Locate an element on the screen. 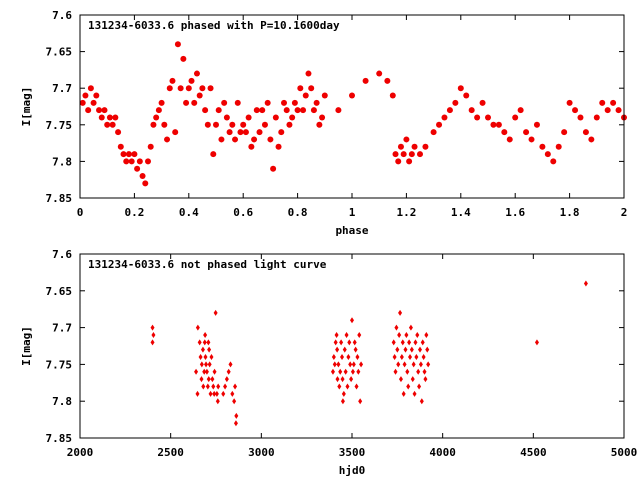  x-tick-label: 1.2 is located at coordinates (406, 212).